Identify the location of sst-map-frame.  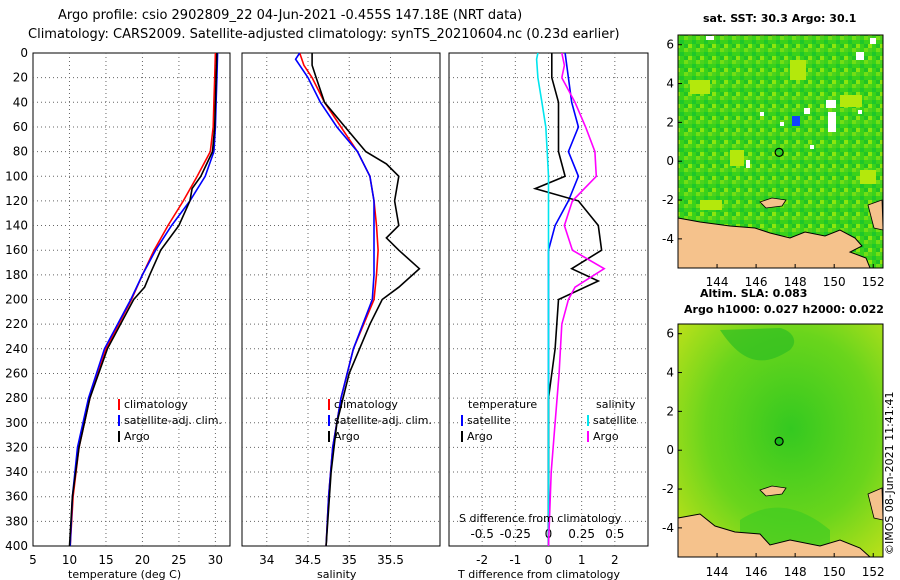
(780, 151).